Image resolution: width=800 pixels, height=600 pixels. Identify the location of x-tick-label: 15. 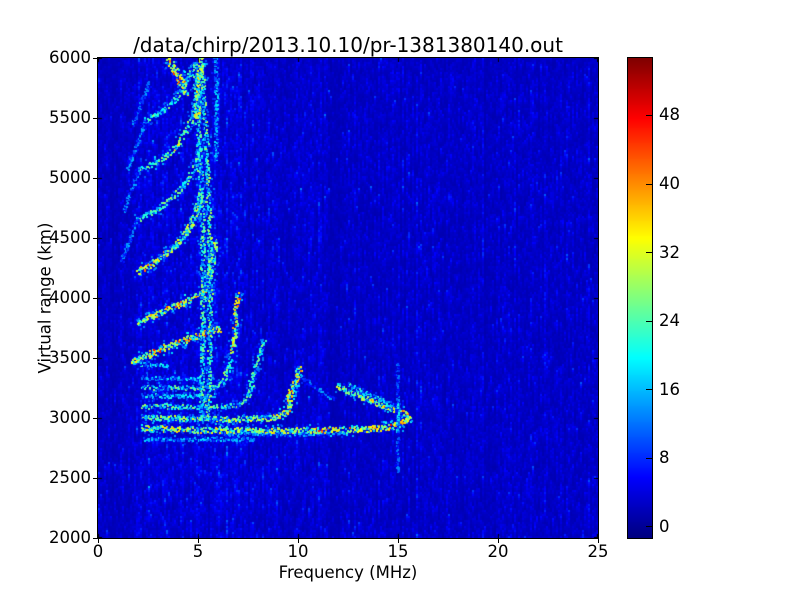
(398, 551).